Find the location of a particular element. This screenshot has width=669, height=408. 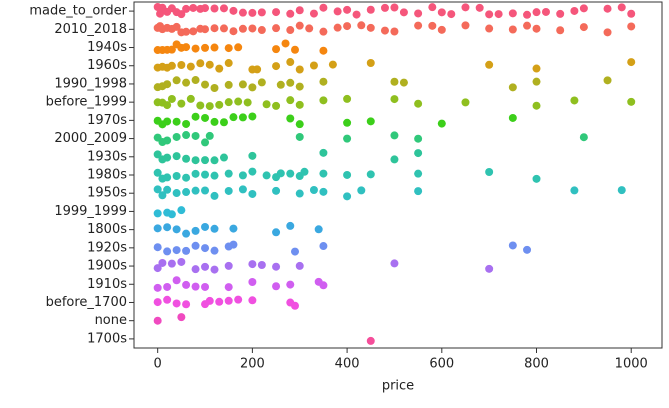

x-tick-label: 400 is located at coordinates (347, 364).